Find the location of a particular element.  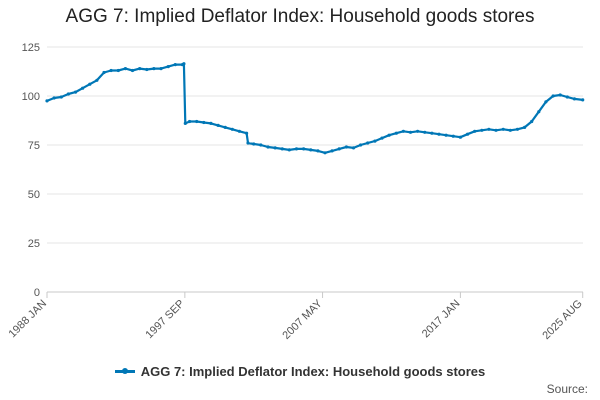

y-tick-label: 25 is located at coordinates (34, 244).